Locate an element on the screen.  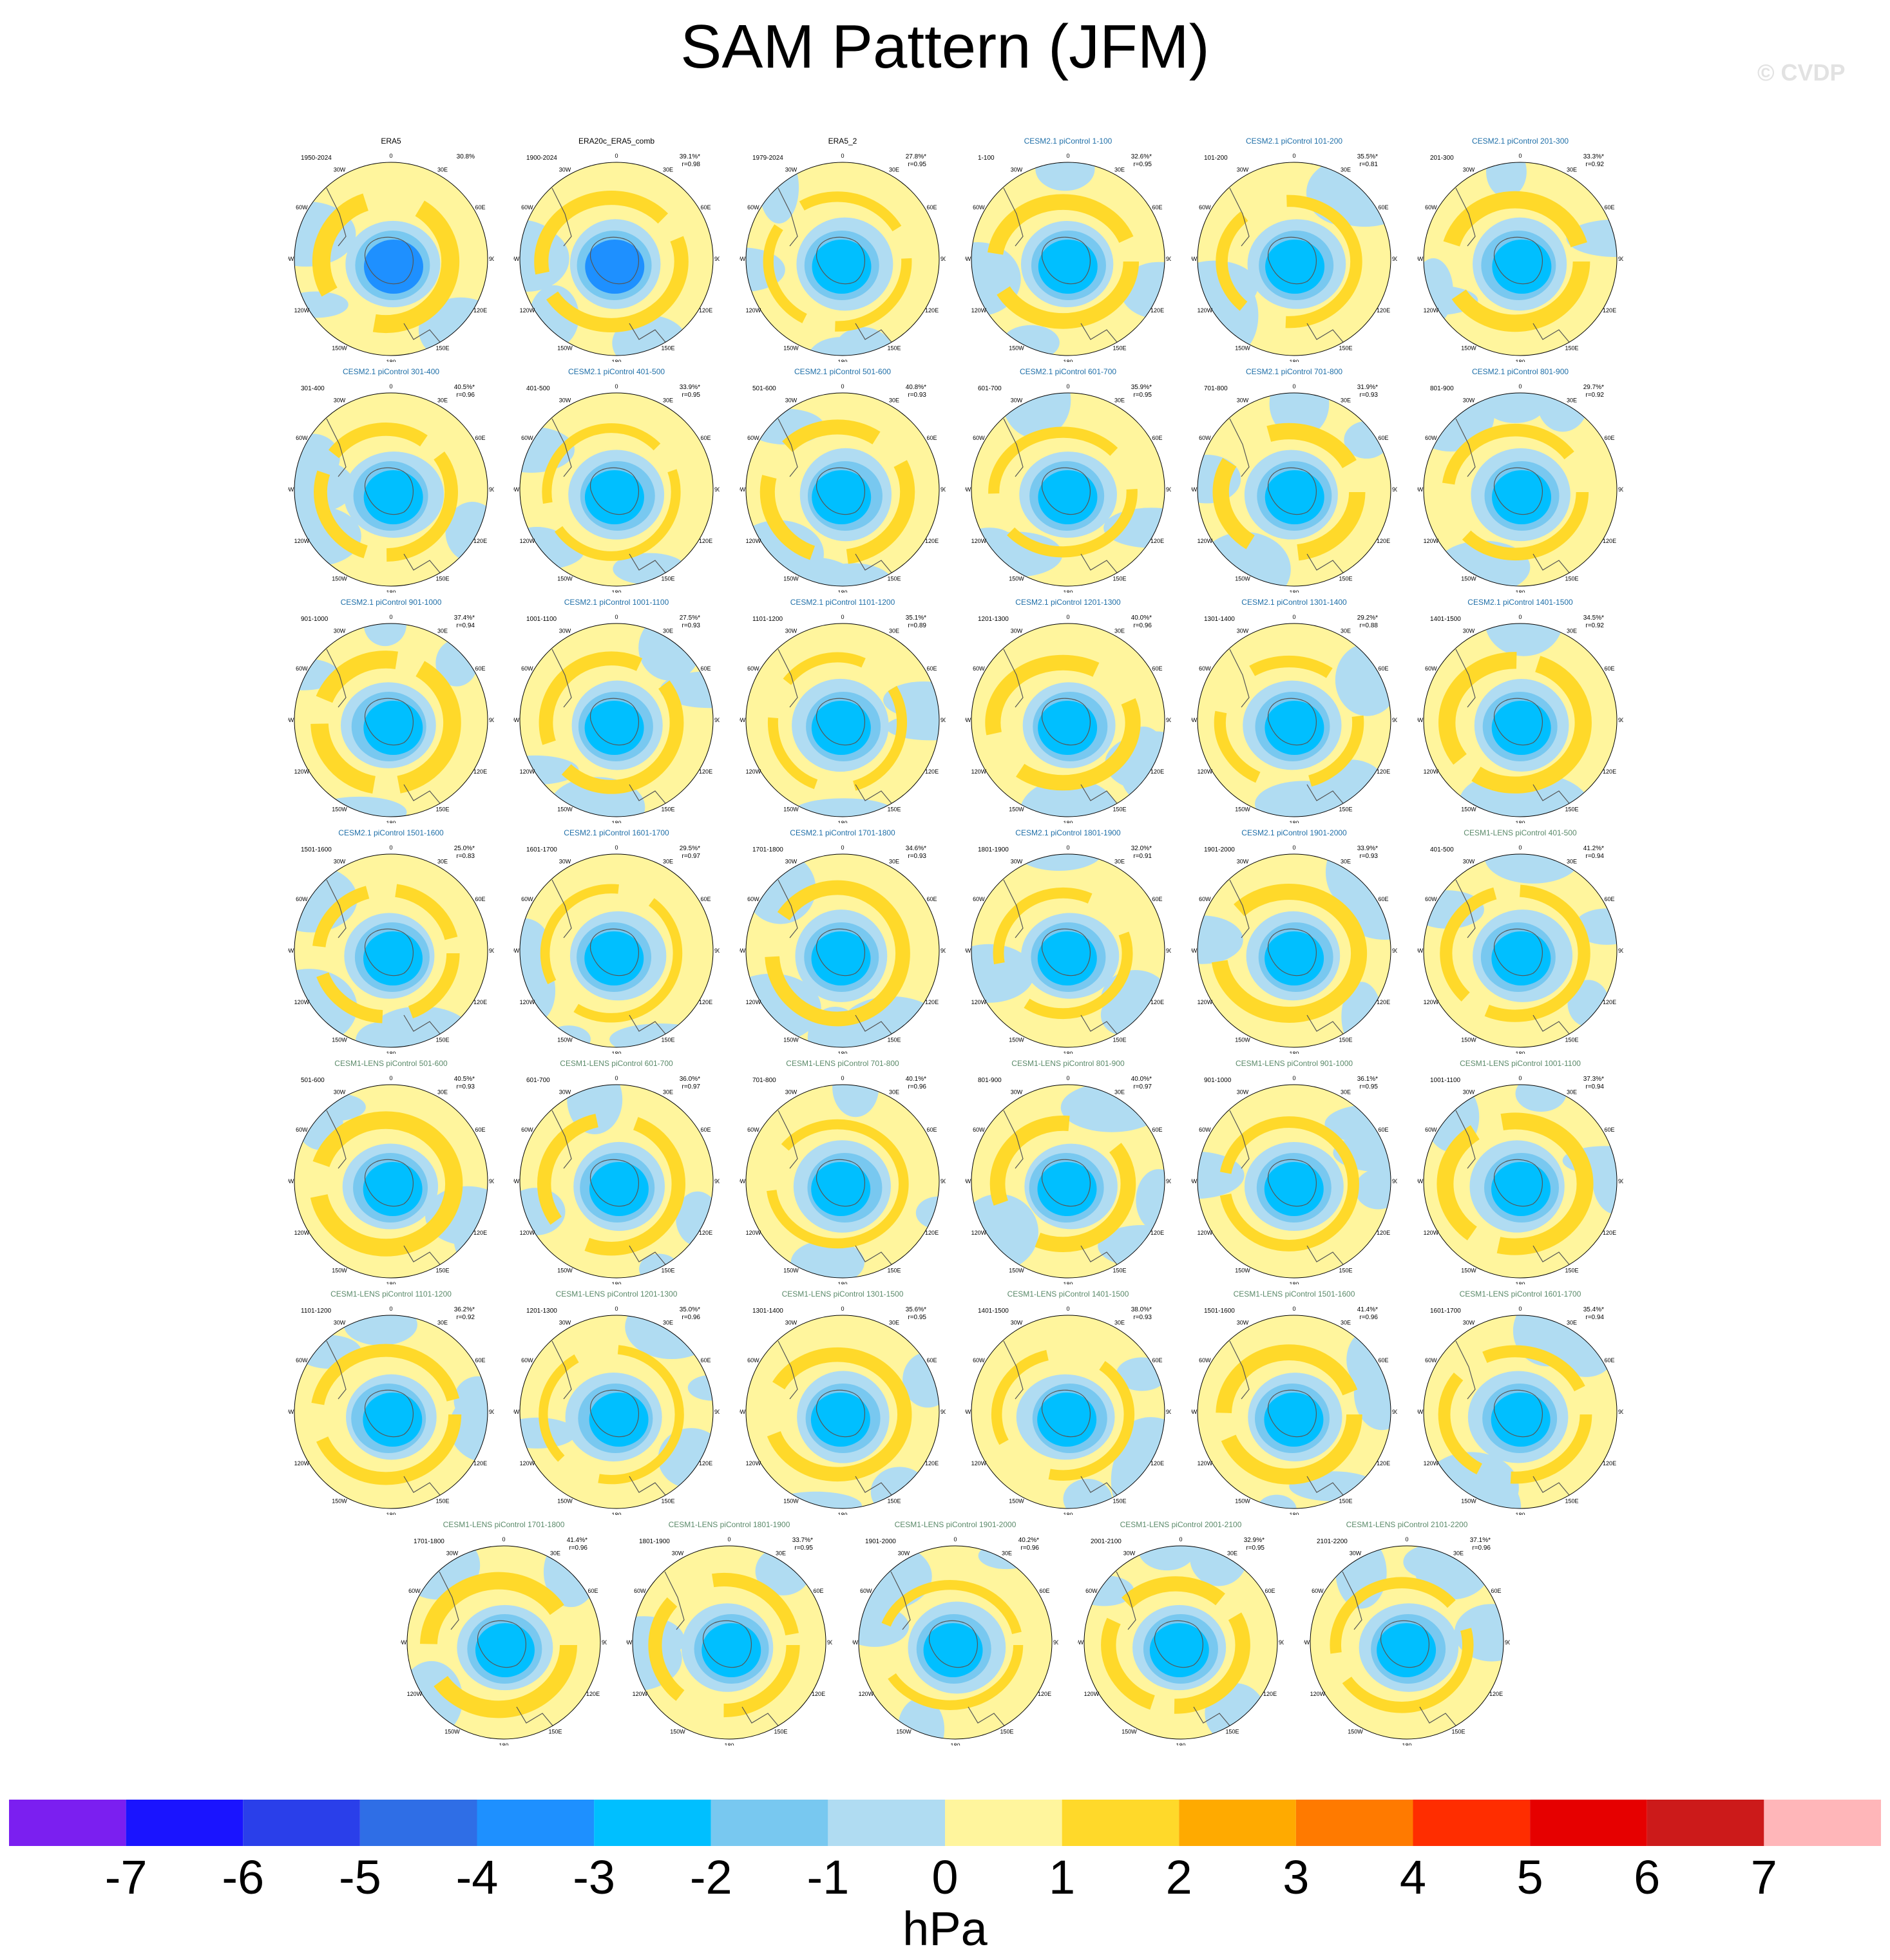
colorbar is located at coordinates (945, 1823).